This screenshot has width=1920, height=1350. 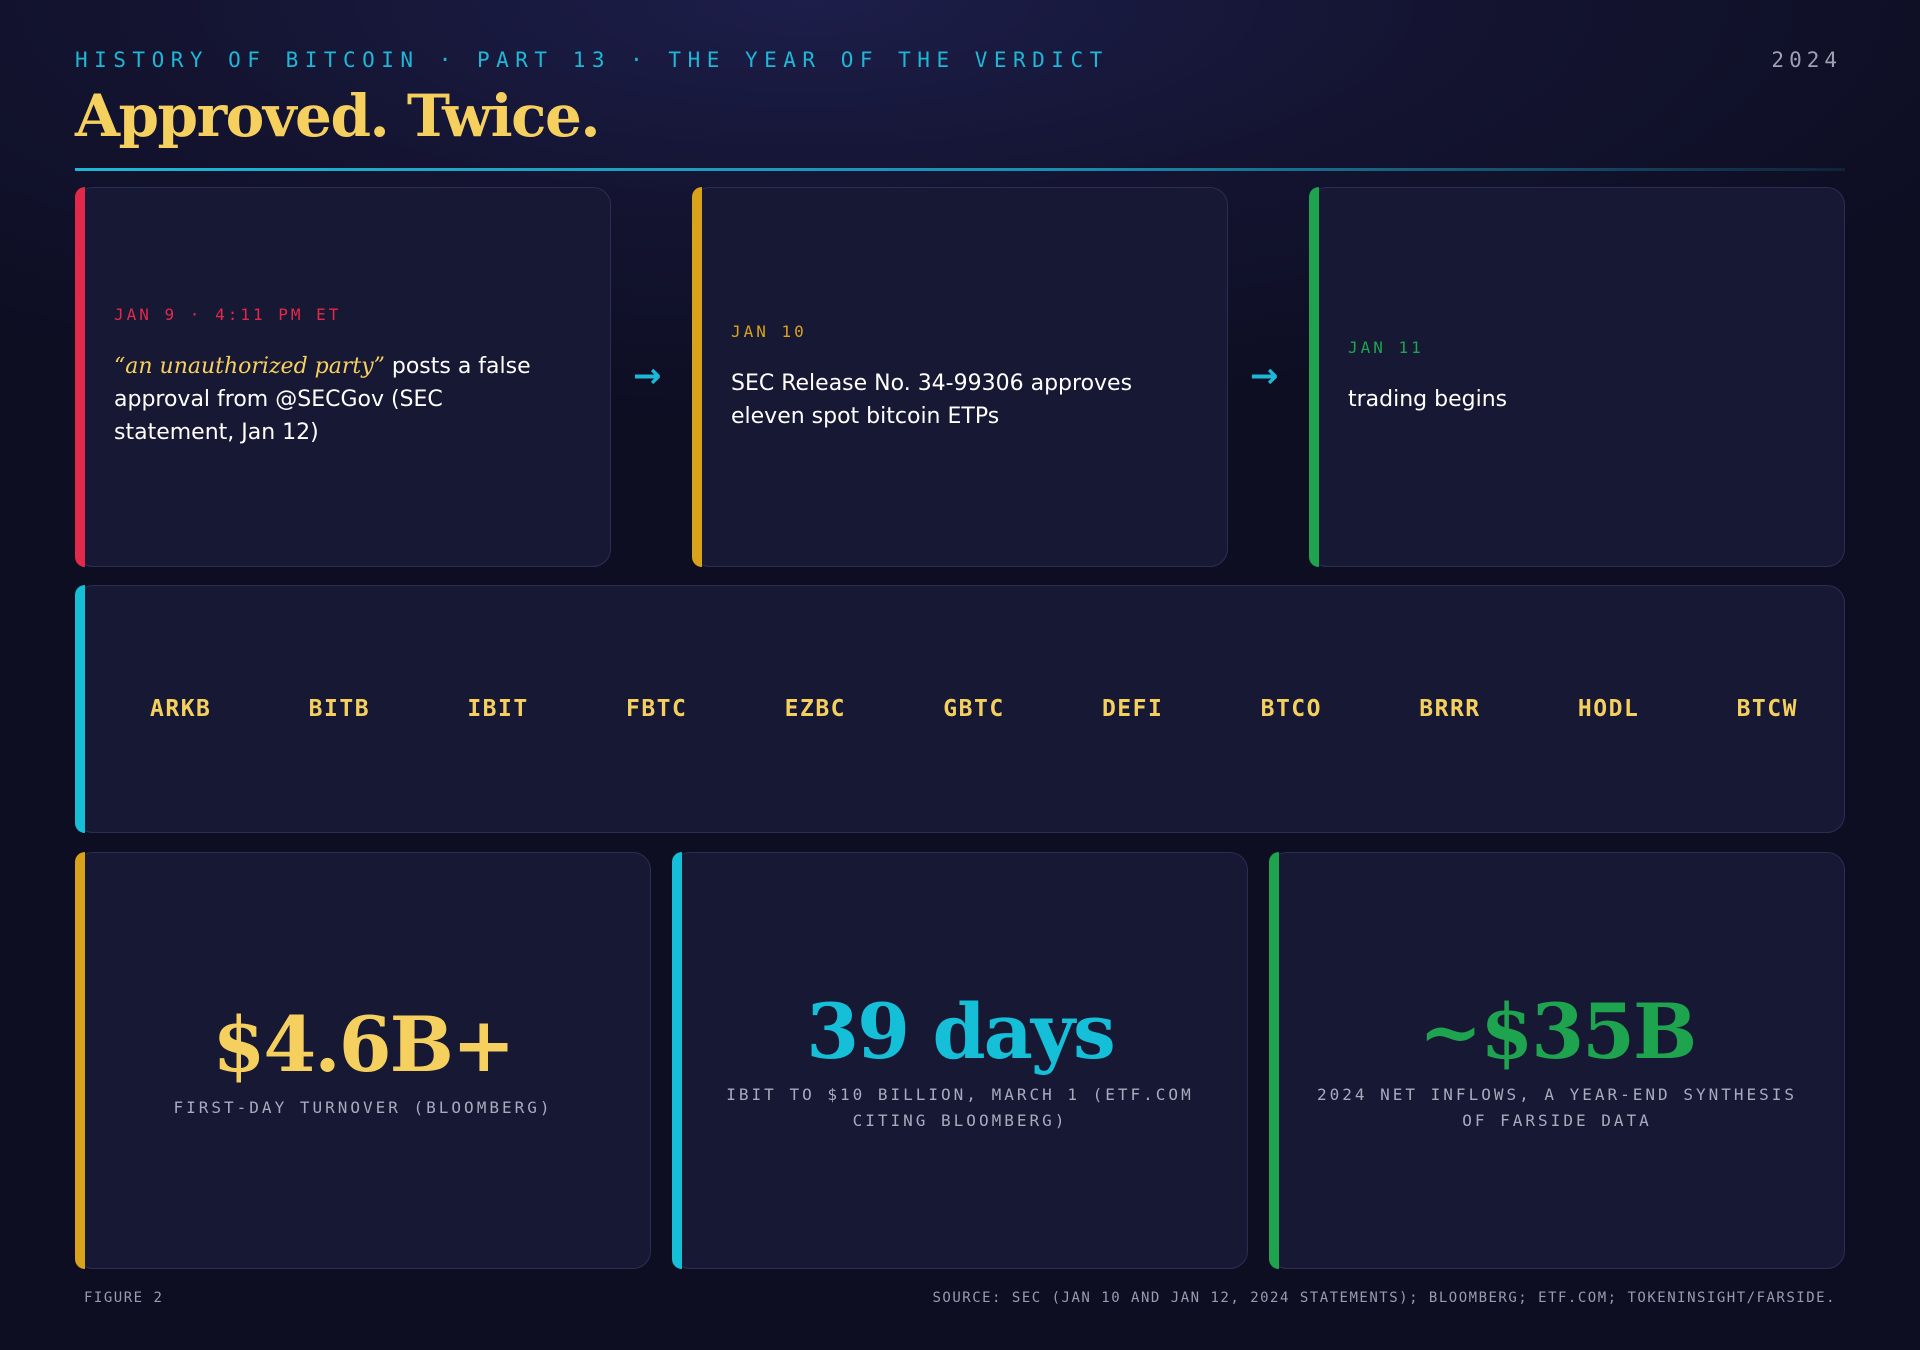 What do you see at coordinates (1806, 60) in the screenshot?
I see `header-year: 2024` at bounding box center [1806, 60].